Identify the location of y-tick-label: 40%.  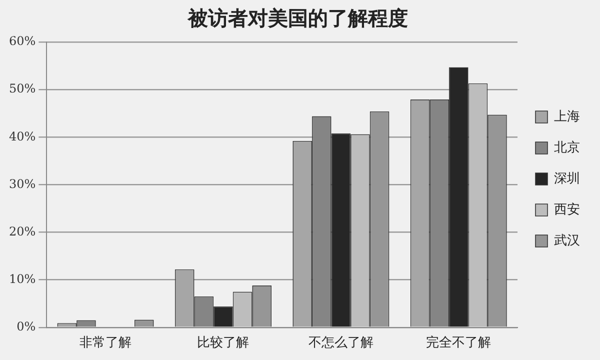
(22, 136).